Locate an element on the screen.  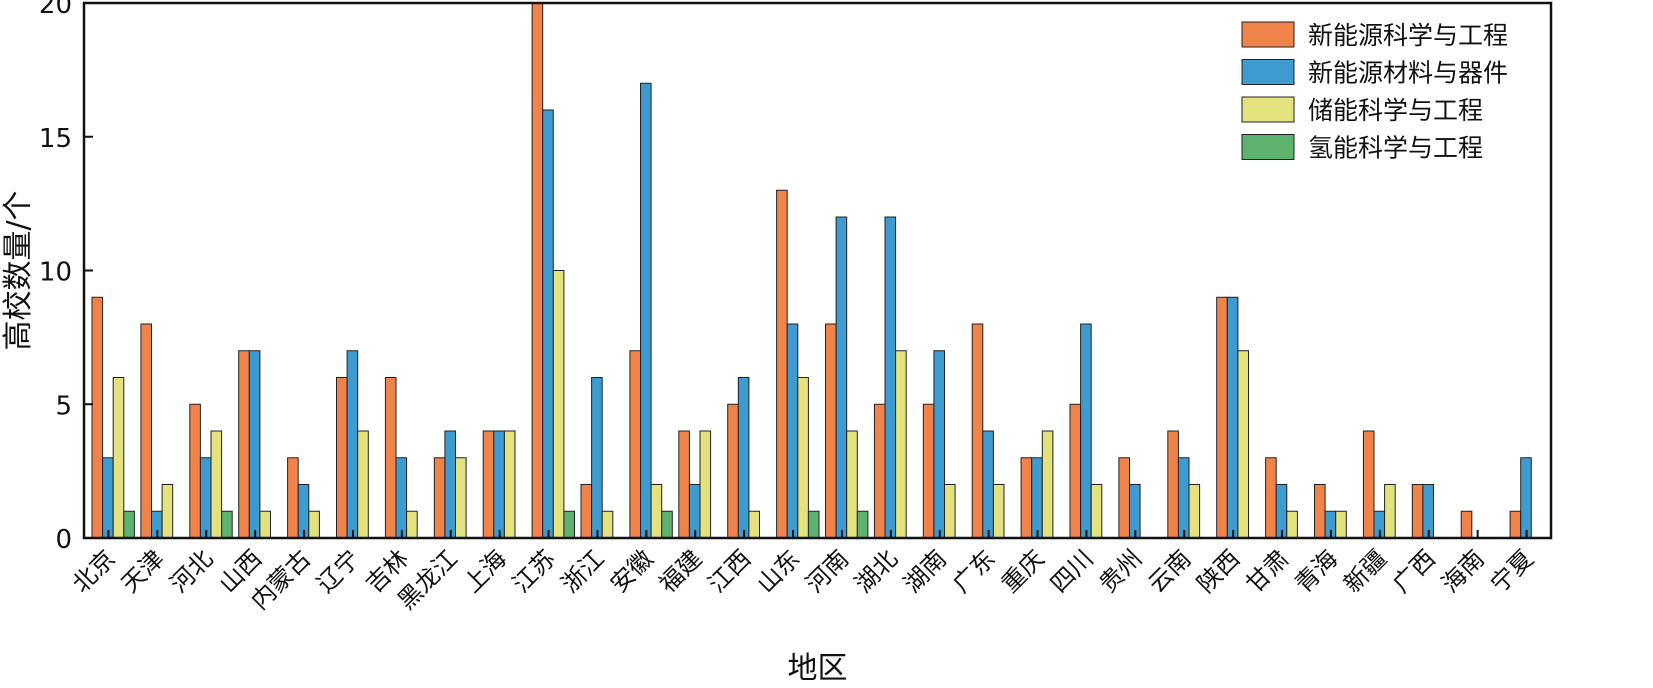
x-tick-label: 陕西 is located at coordinates (1219, 571).